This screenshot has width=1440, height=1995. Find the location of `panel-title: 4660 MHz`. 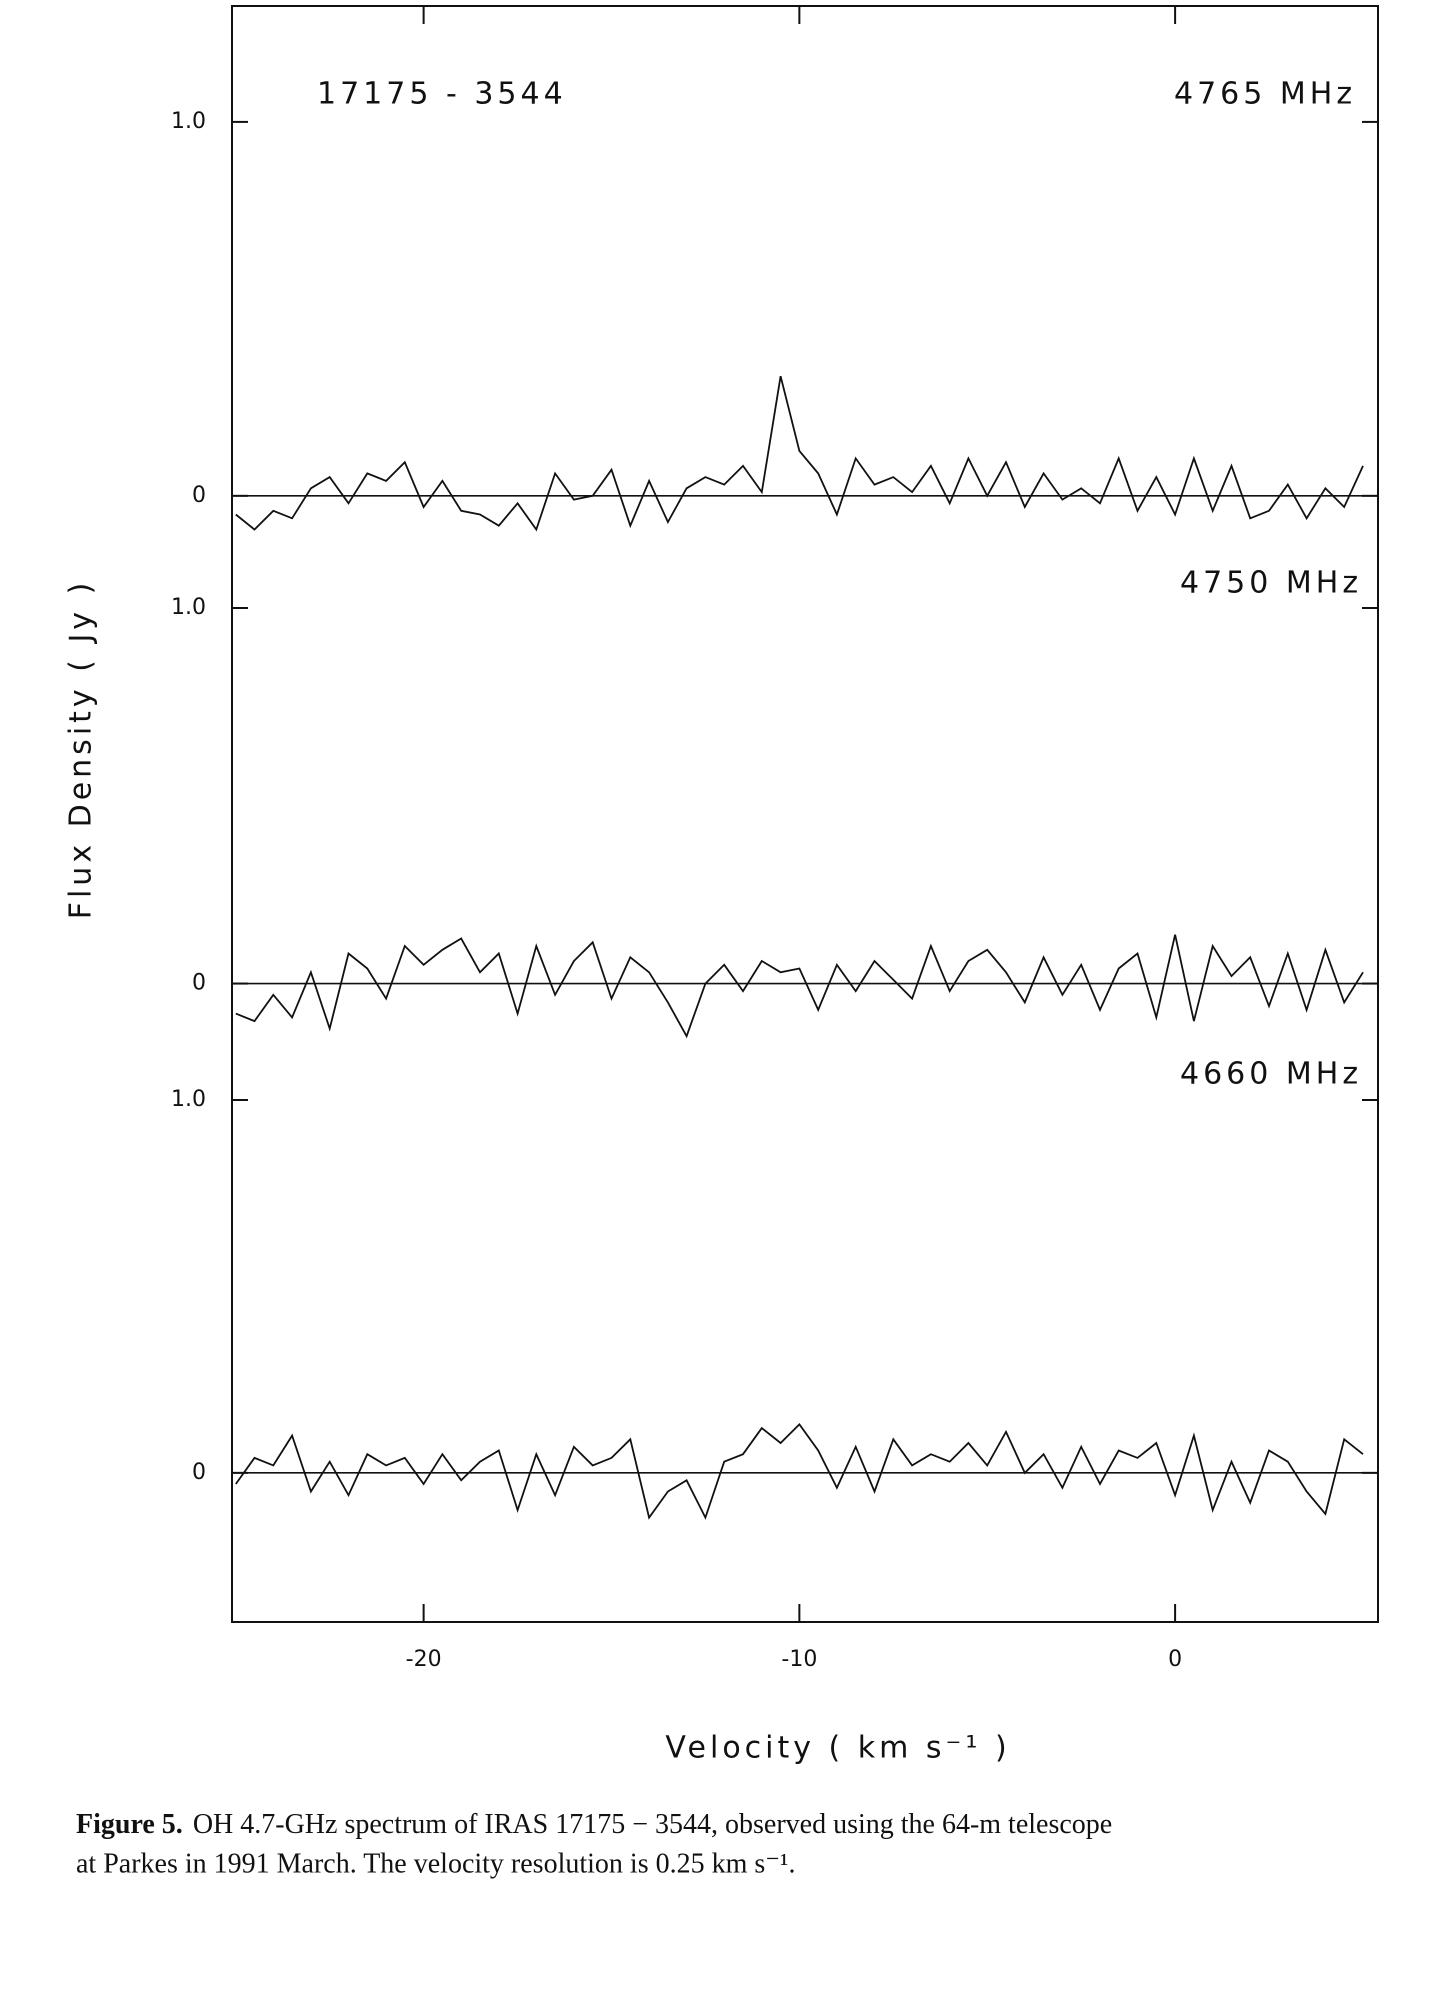

panel-title: 4660 MHz is located at coordinates (1271, 1074).